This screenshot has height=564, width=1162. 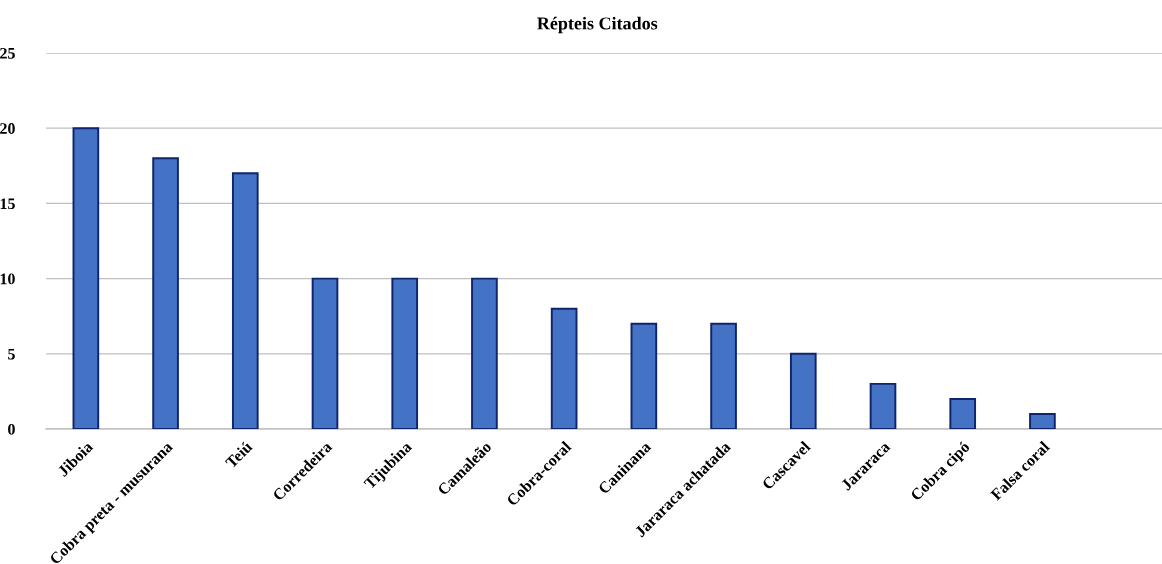 What do you see at coordinates (238, 454) in the screenshot?
I see `x-tick-label: Teiú` at bounding box center [238, 454].